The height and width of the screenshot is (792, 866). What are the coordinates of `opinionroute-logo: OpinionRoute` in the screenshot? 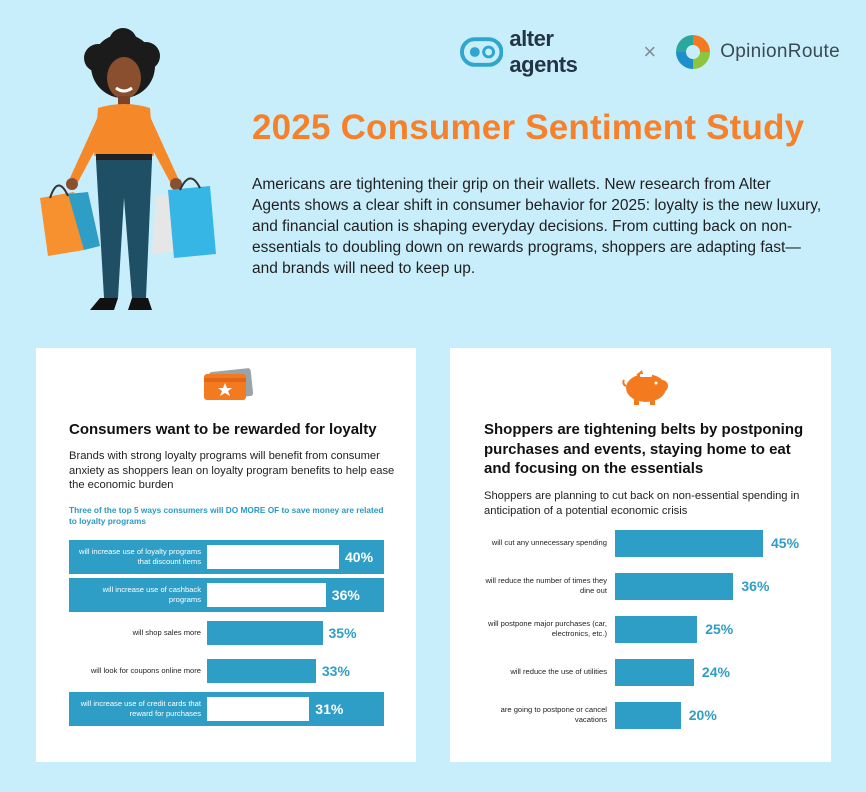 It's located at (756, 52).